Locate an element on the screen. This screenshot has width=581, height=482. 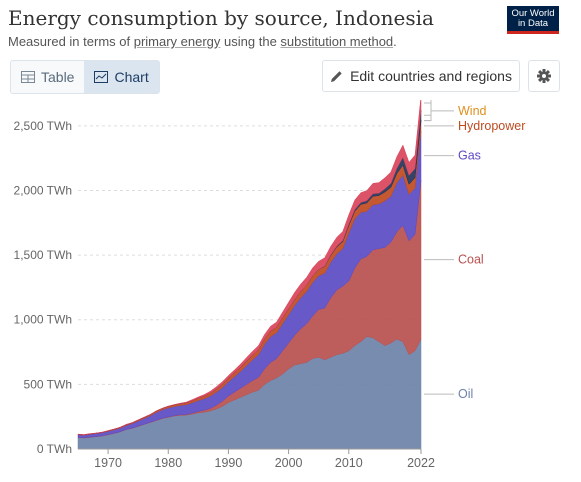
owid-logo: Our World in Data is located at coordinates (533, 20).